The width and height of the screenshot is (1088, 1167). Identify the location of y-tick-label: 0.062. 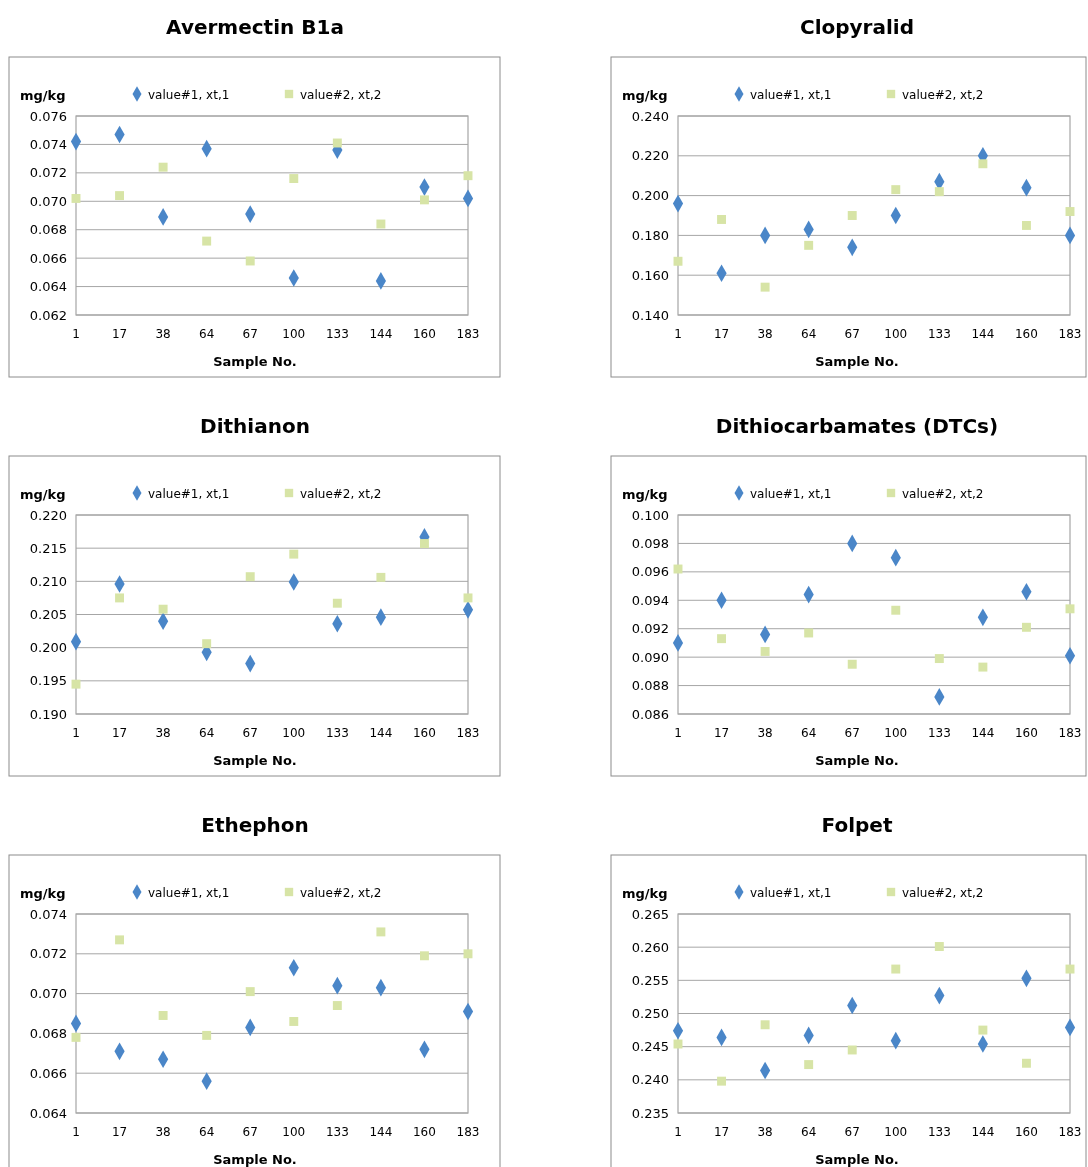
(48, 315).